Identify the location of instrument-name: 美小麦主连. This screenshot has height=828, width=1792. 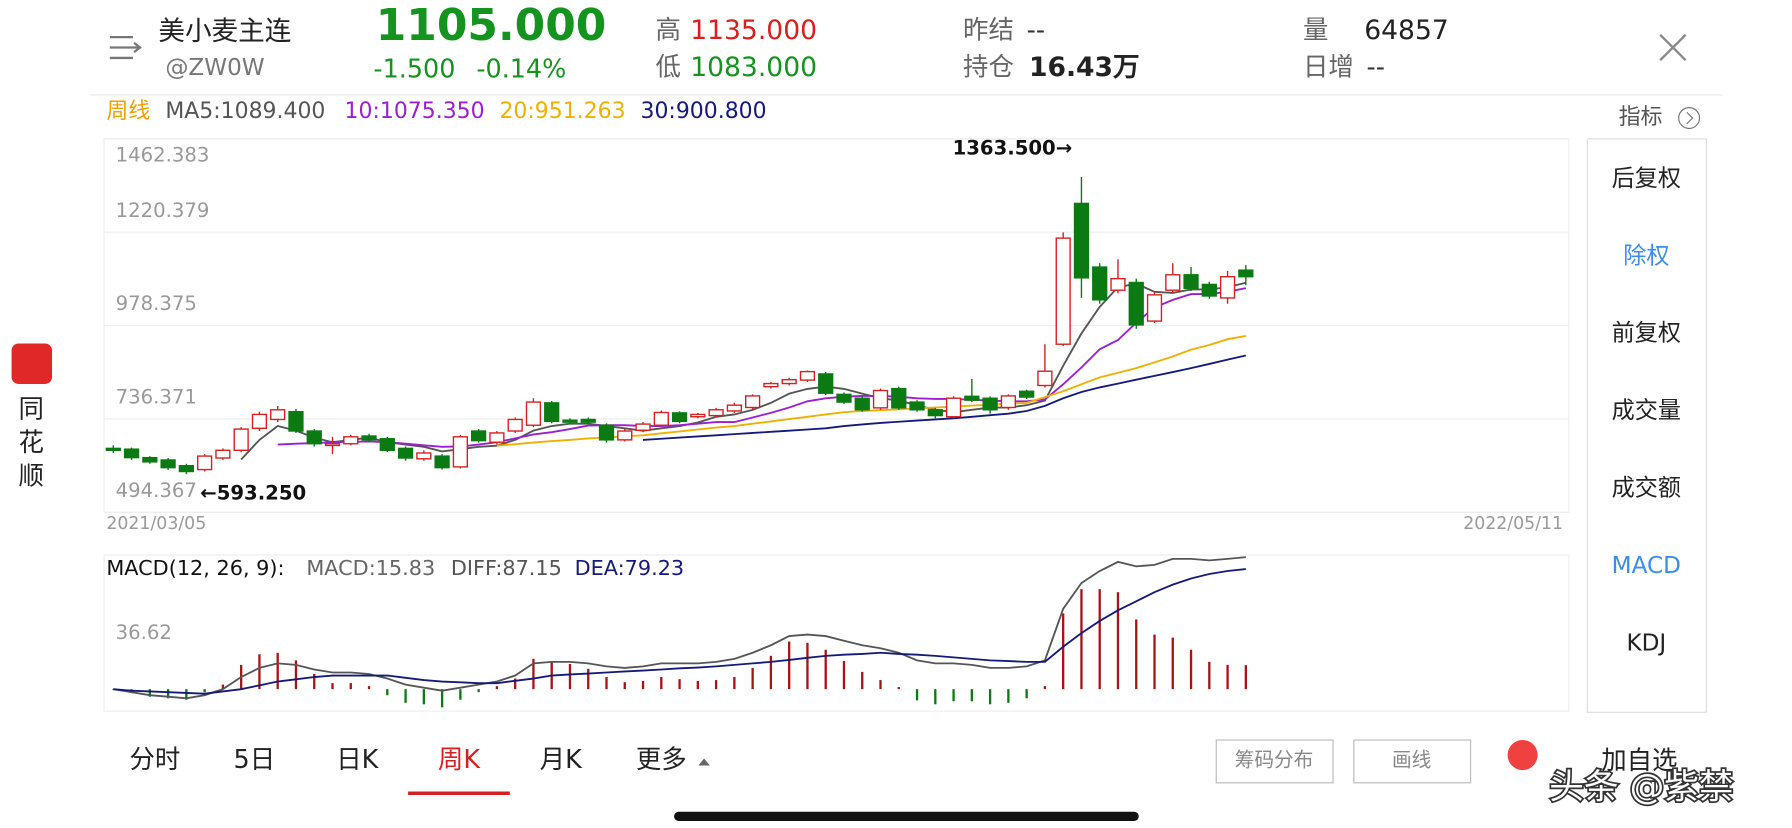
(224, 31).